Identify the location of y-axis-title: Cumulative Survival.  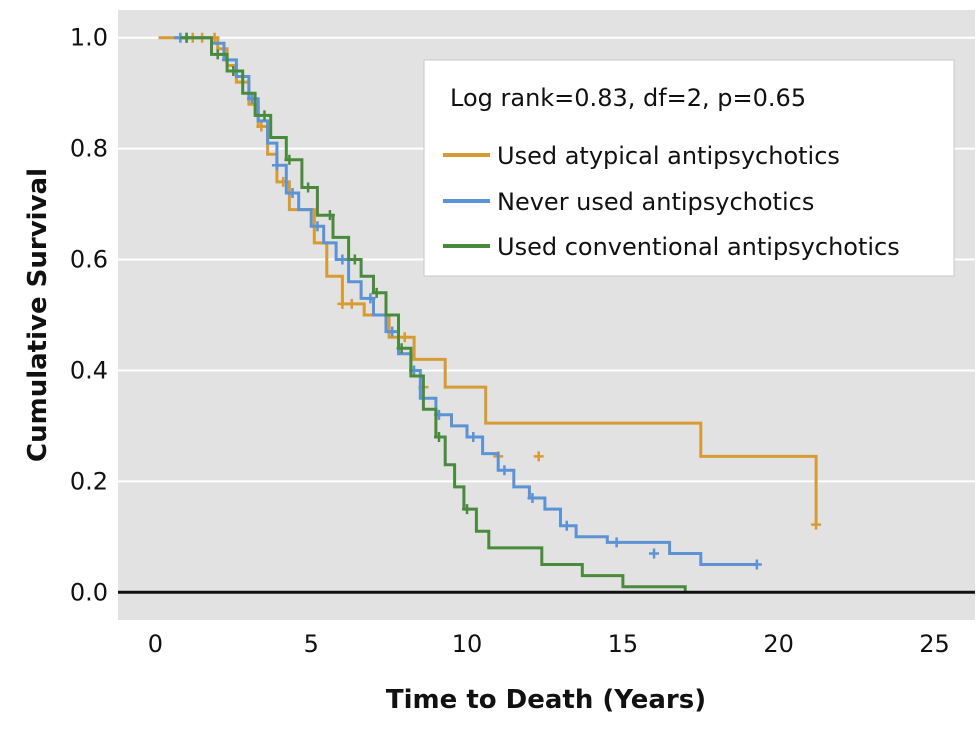
(38, 315).